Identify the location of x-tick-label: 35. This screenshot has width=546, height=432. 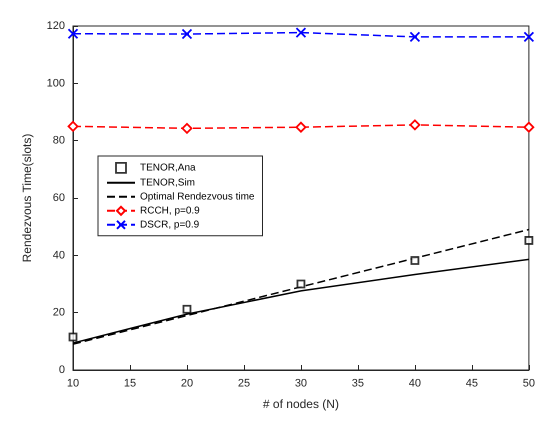
(358, 384).